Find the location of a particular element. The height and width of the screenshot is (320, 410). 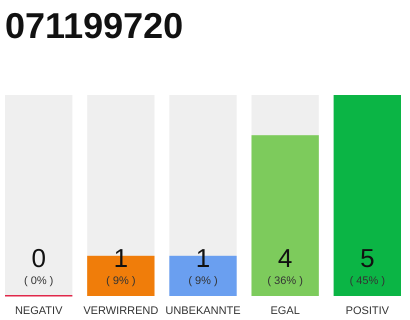

annotation: ( 36% ) is located at coordinates (285, 281).